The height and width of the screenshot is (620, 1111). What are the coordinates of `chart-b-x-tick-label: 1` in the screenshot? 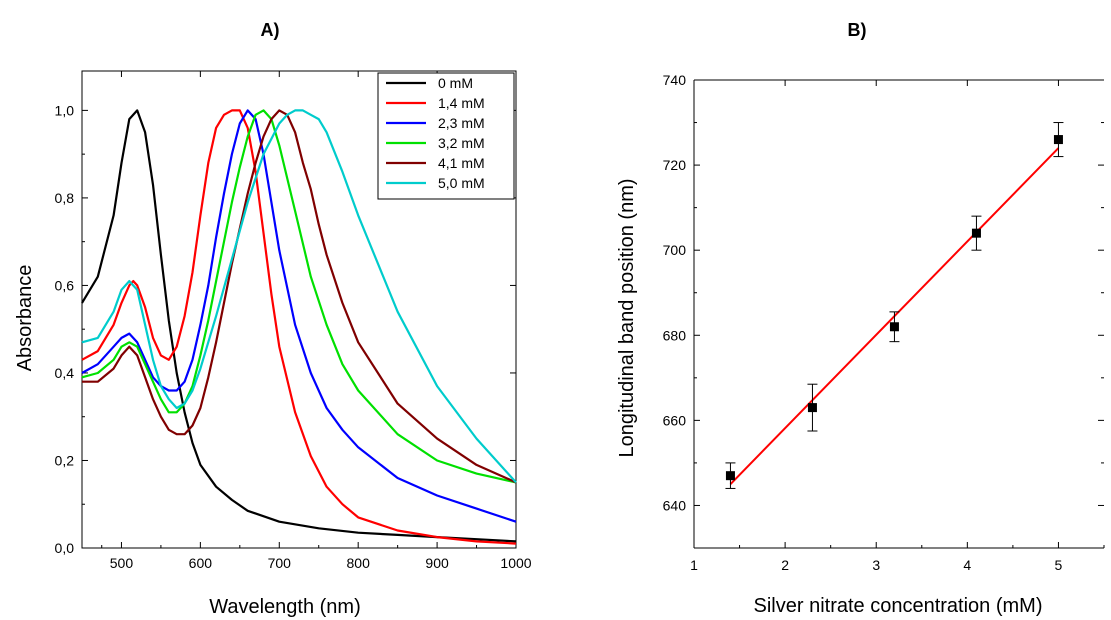 It's located at (694, 565).